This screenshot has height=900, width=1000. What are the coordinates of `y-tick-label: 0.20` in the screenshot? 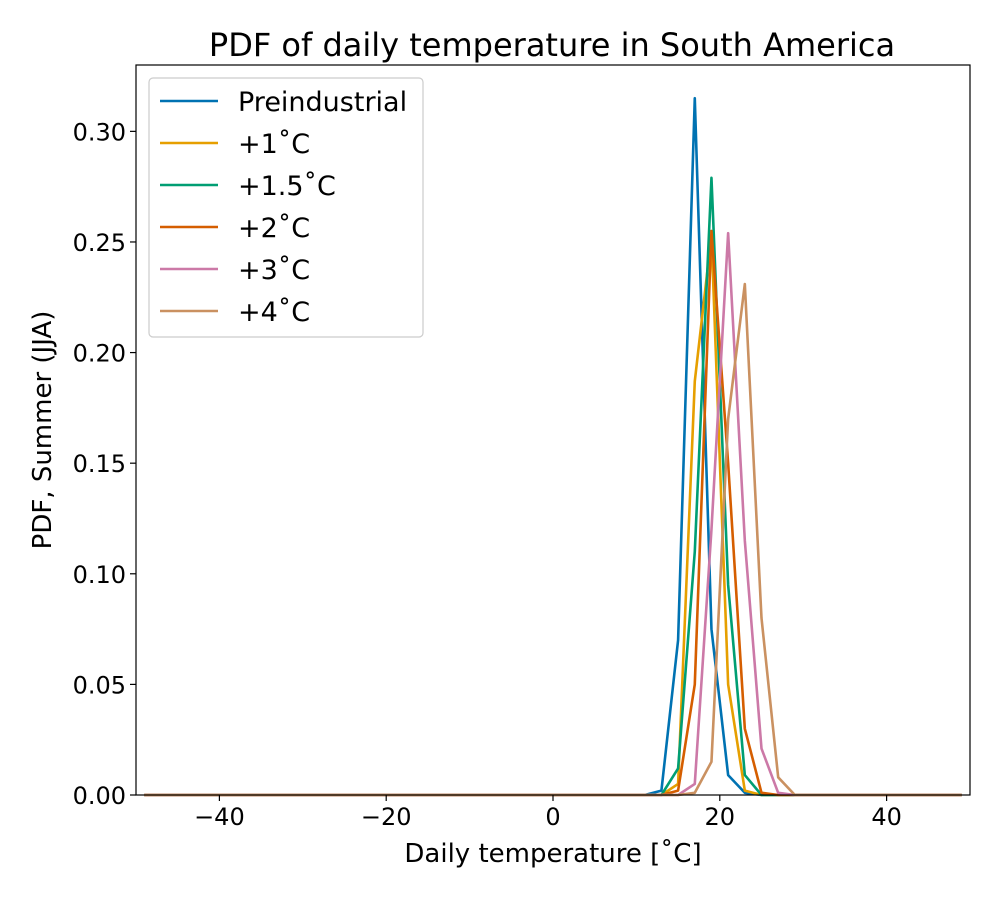 It's located at (99, 354).